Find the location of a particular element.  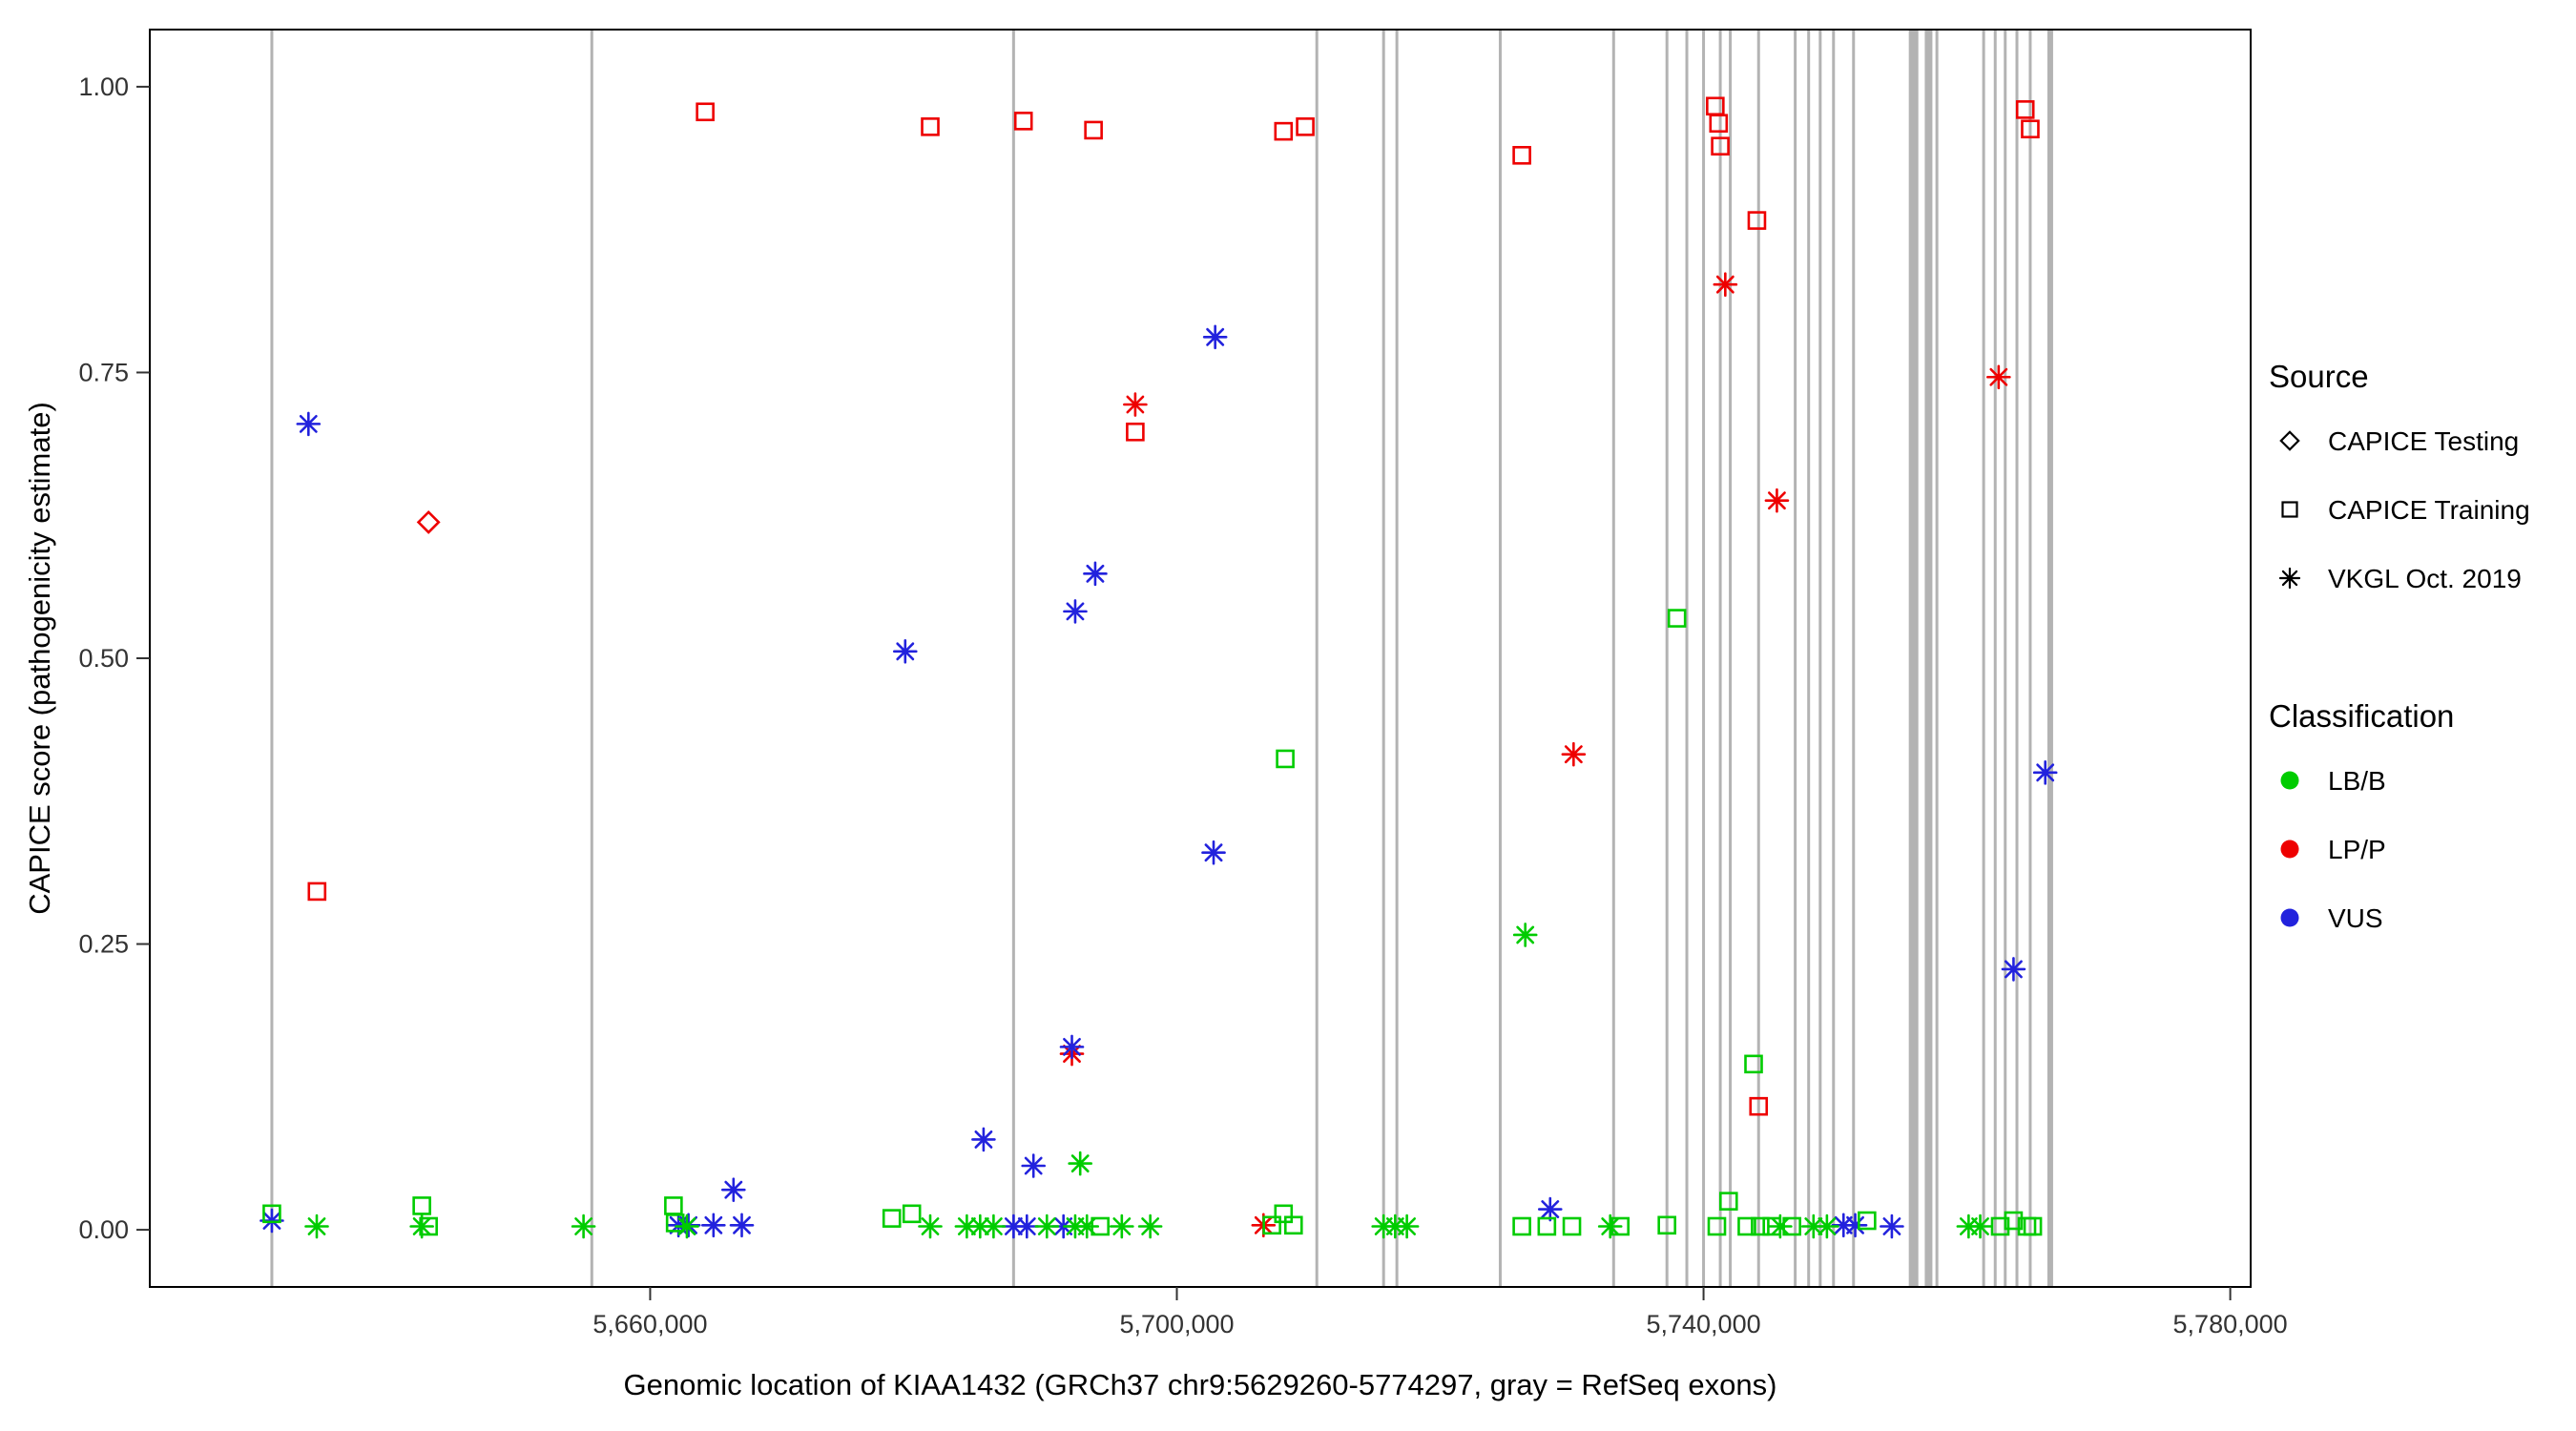

y-tick-label: 0.25 is located at coordinates (103, 944).